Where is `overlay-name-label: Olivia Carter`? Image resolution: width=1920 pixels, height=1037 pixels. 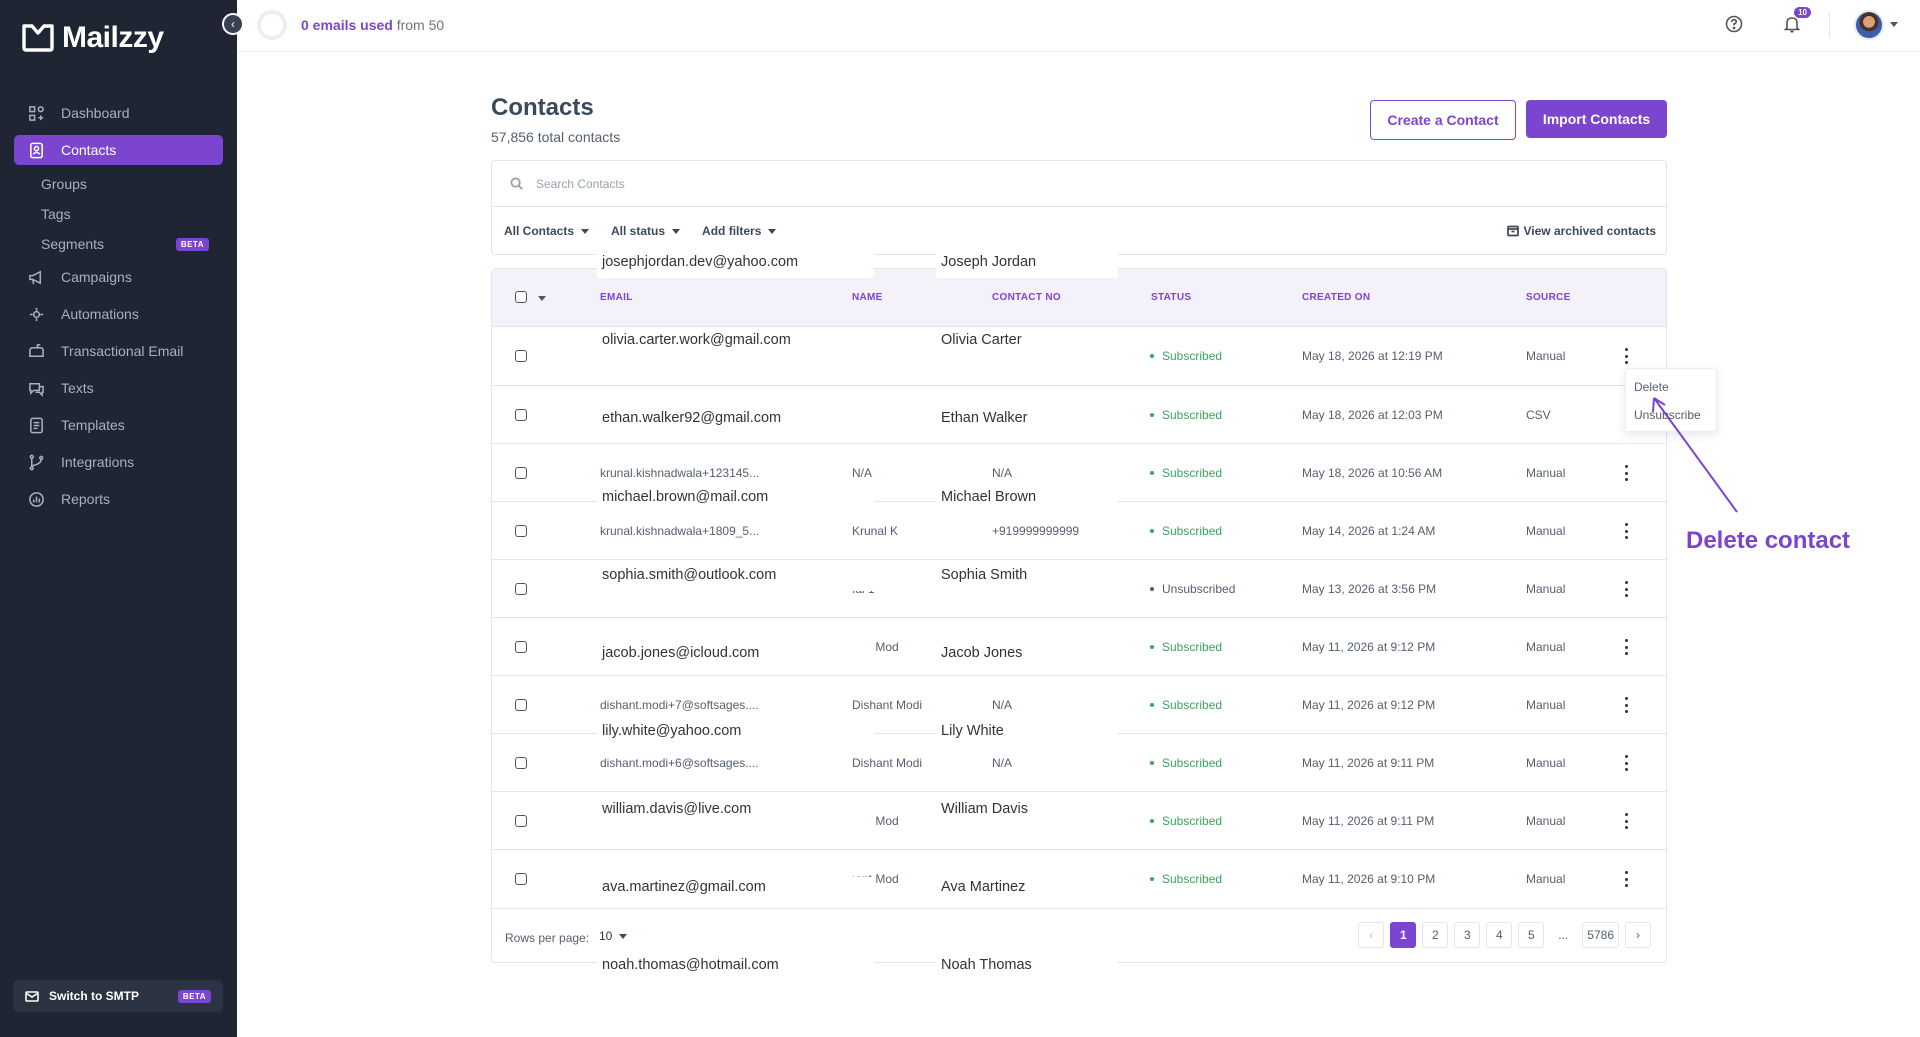 overlay-name-label: Olivia Carter is located at coordinates (1027, 343).